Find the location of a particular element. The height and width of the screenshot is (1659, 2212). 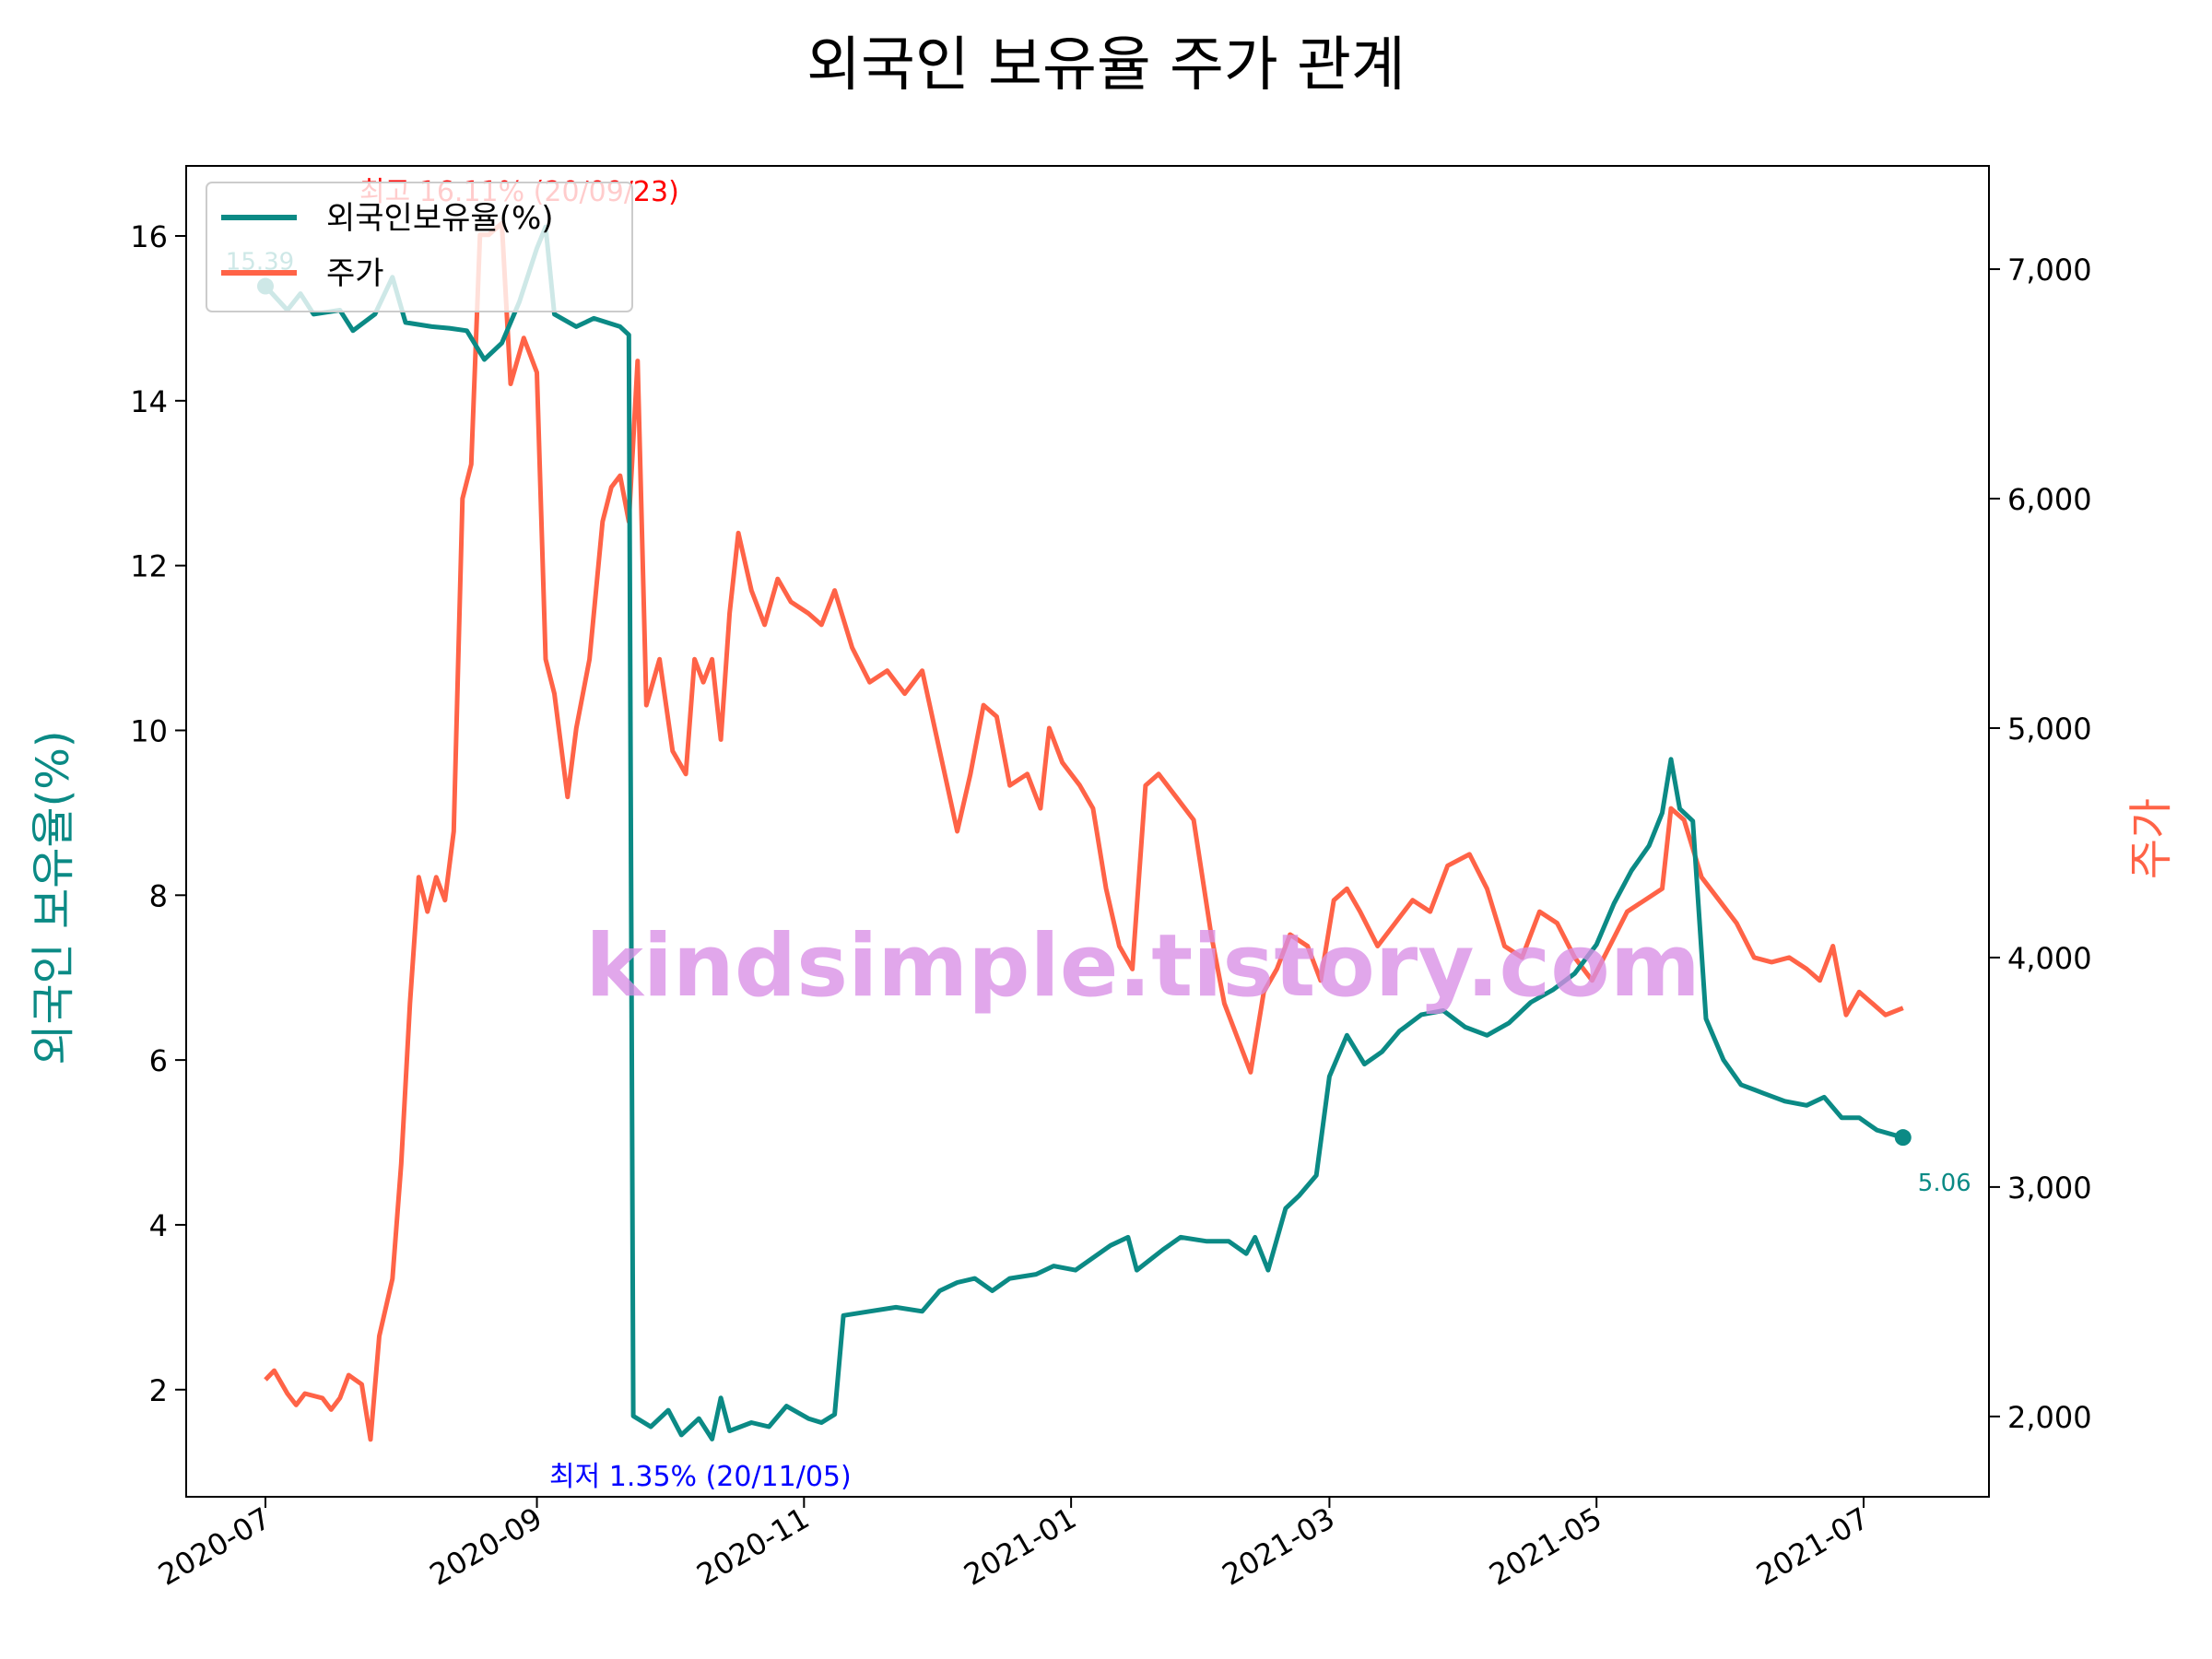

end-point-marker is located at coordinates (1903, 1138).